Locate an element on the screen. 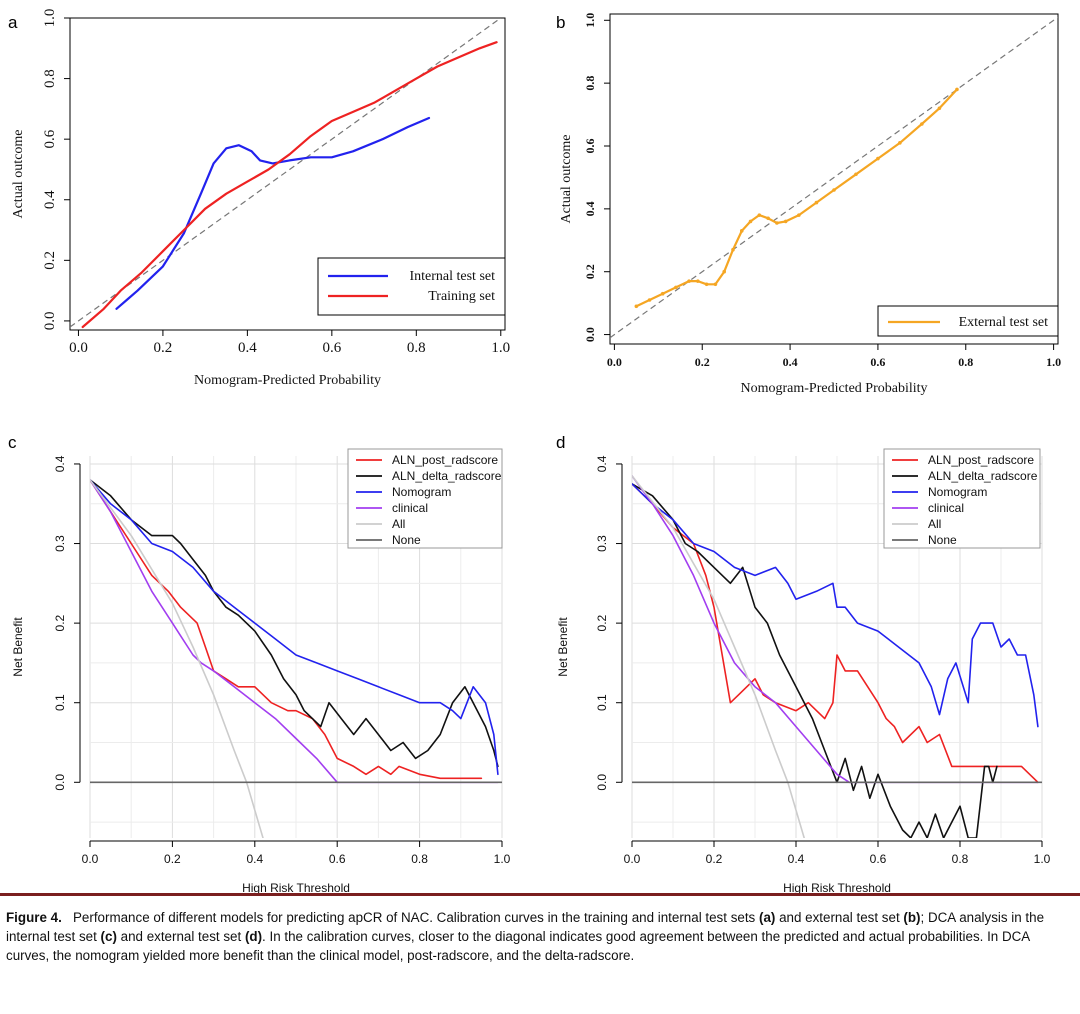 This screenshot has width=1080, height=1014. chart-d-x-tick-label: 0.6 is located at coordinates (878, 859).